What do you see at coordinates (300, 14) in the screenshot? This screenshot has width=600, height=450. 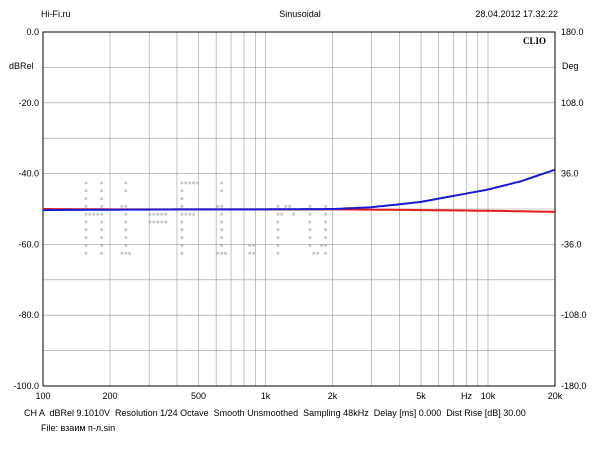 I see `header-signal-type: Sinusoidal` at bounding box center [300, 14].